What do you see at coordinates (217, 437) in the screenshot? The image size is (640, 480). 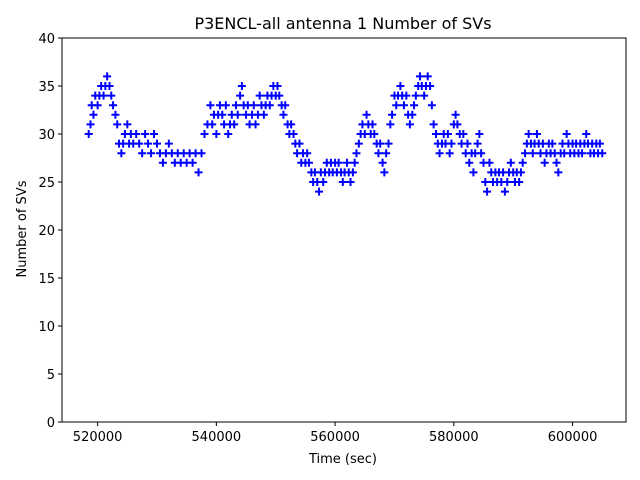 I see `x-tick-label: 540000` at bounding box center [217, 437].